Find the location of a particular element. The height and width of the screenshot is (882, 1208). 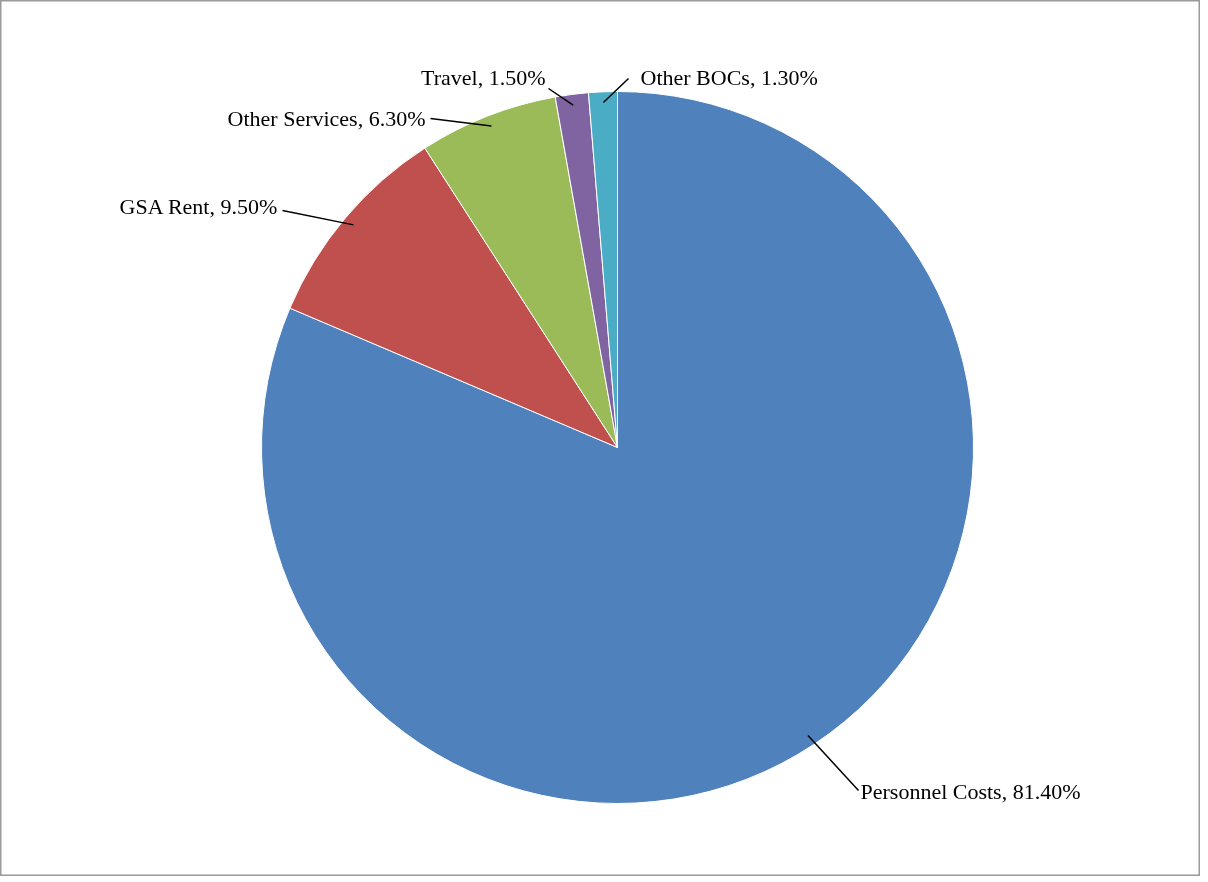

slice-label: Personnel Costs, 81.40% is located at coordinates (970, 791).